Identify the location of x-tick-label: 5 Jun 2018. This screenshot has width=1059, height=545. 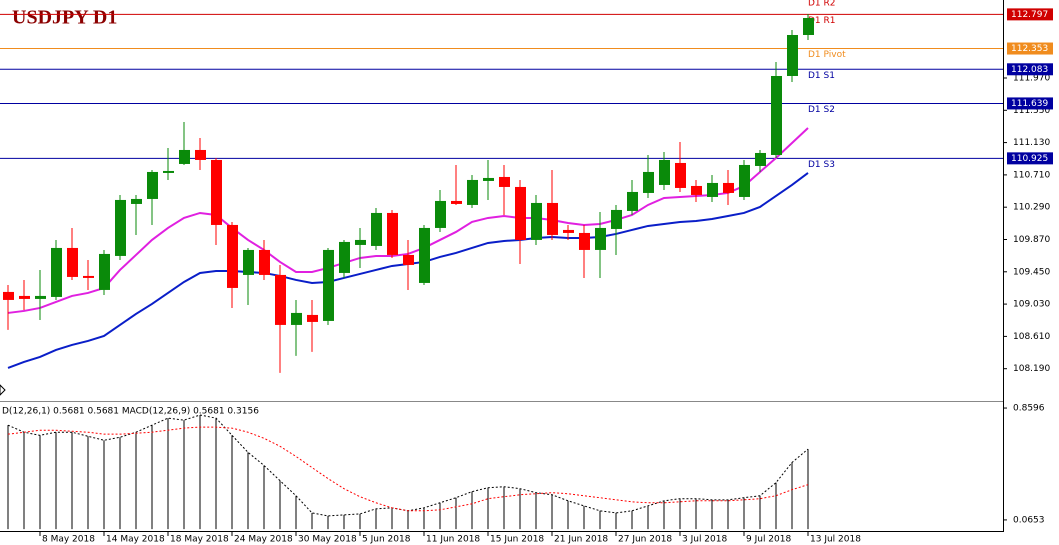
(386, 540).